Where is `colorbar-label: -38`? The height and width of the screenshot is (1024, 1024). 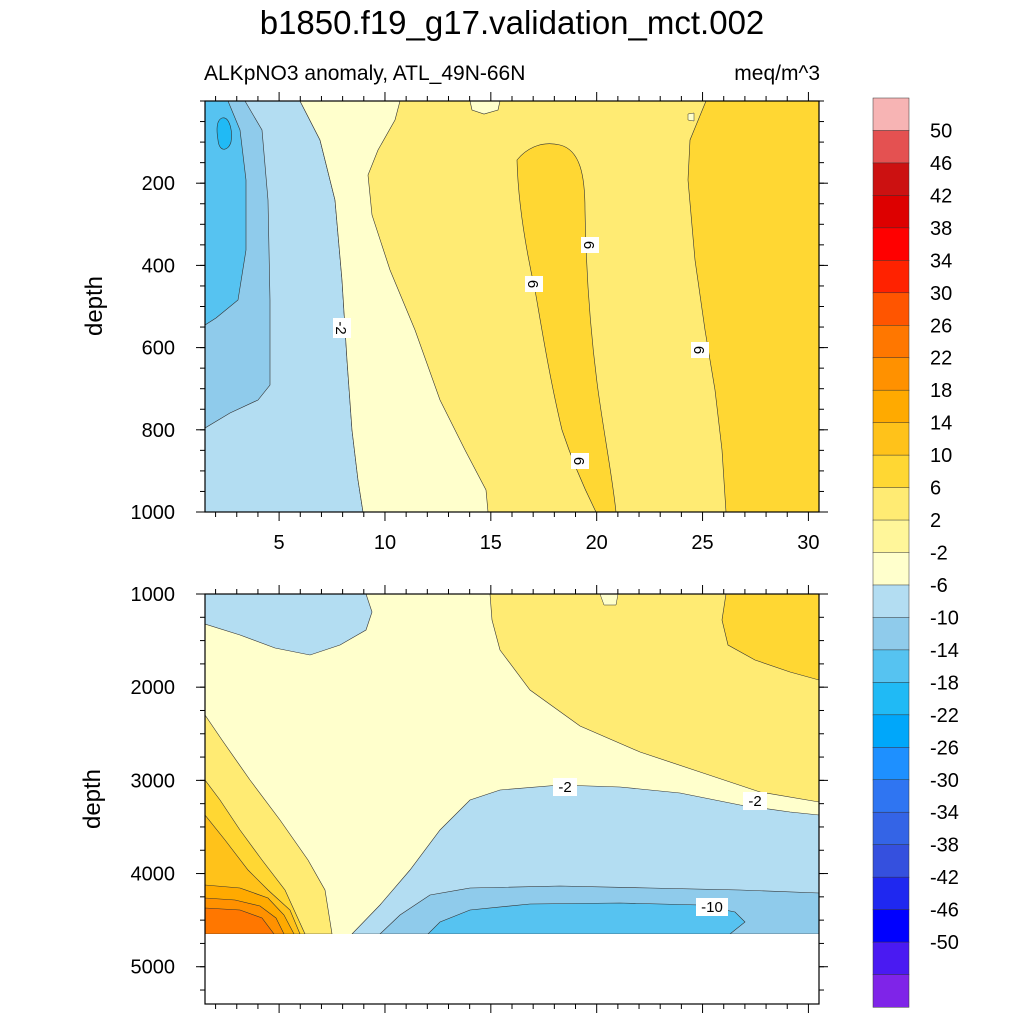
colorbar-label: -38 is located at coordinates (944, 846).